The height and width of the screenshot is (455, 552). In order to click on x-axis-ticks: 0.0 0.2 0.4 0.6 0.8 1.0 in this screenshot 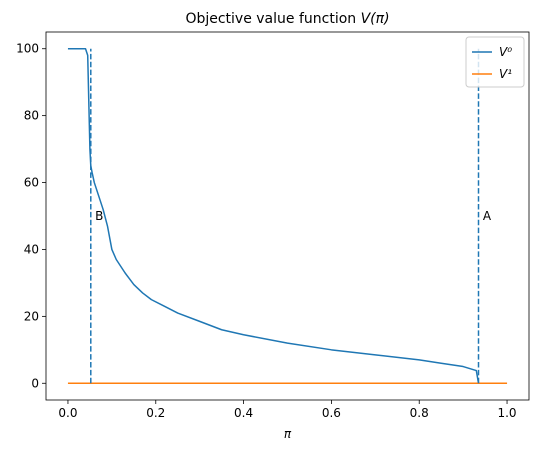, I will do `click(287, 410)`.